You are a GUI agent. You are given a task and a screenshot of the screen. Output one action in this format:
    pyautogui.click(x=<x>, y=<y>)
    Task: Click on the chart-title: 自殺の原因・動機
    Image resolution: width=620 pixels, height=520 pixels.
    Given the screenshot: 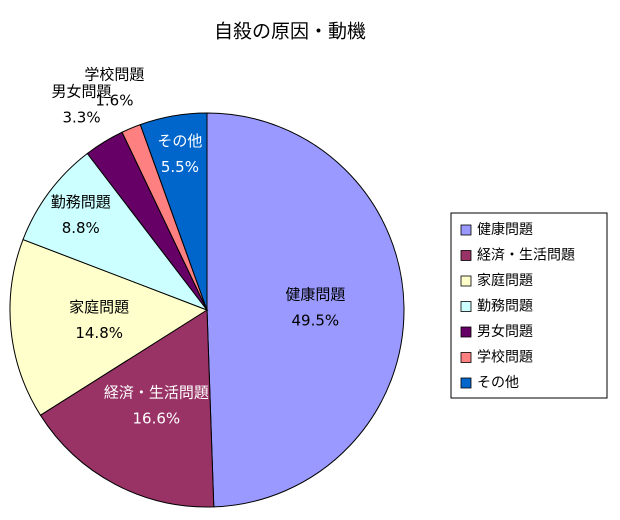 What is the action you would take?
    pyautogui.click(x=290, y=32)
    